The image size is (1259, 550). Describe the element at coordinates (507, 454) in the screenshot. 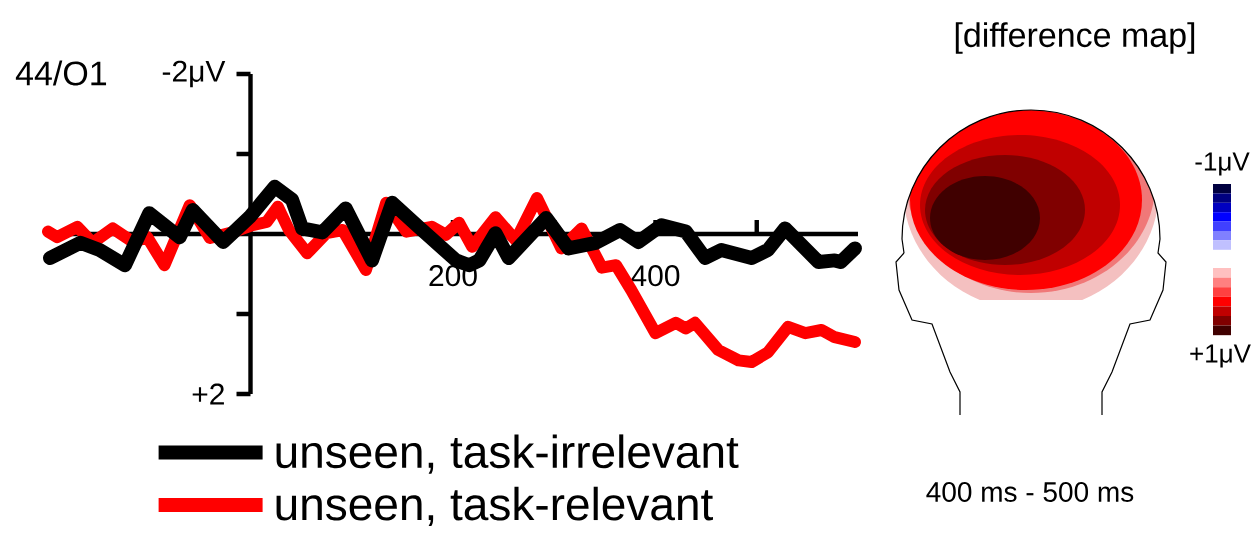

I see `legend-label: unseen, task-irrelevant` at that location.